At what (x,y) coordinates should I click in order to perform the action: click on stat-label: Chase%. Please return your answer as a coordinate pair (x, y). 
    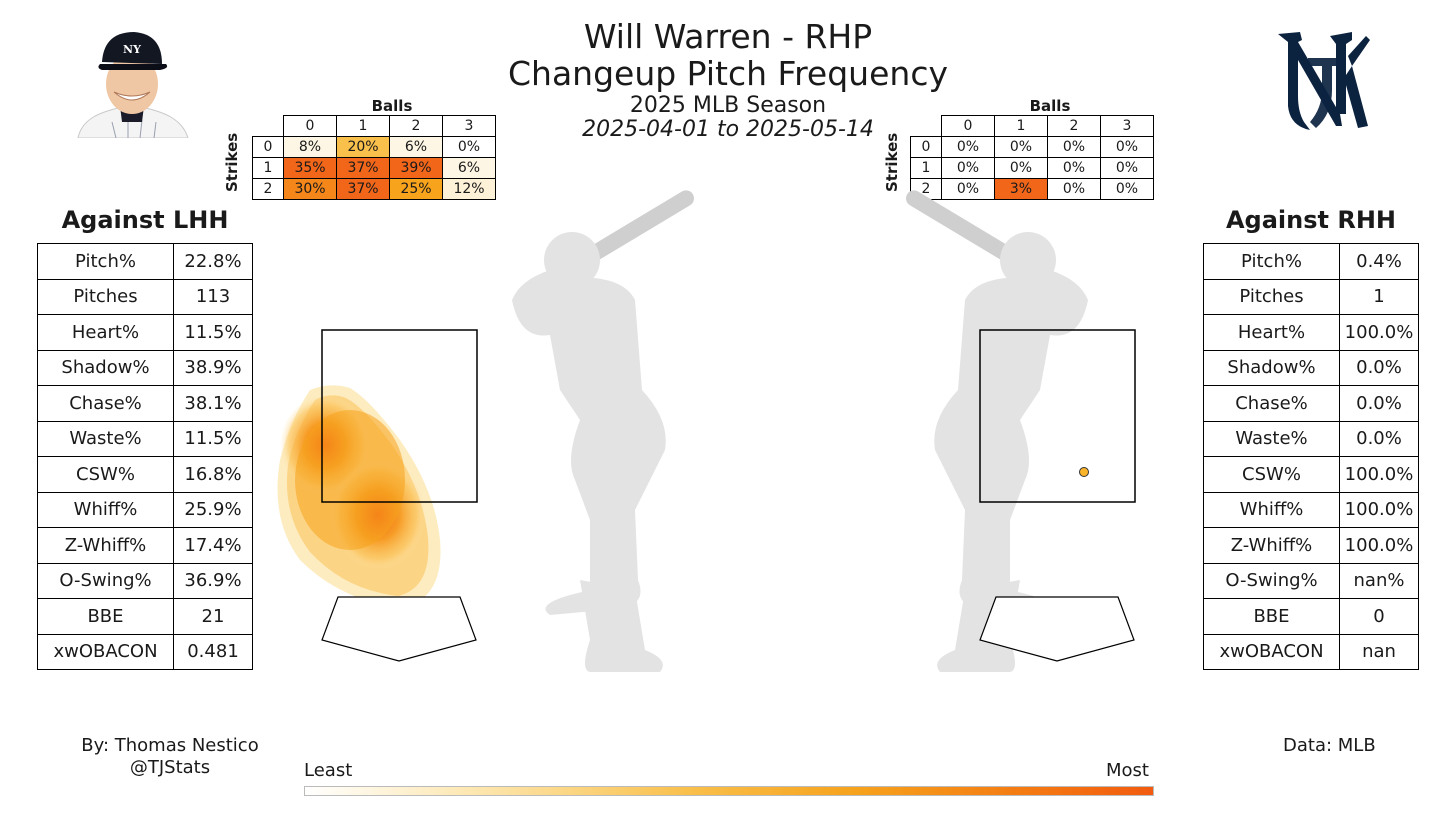
    Looking at the image, I should click on (1271, 403).